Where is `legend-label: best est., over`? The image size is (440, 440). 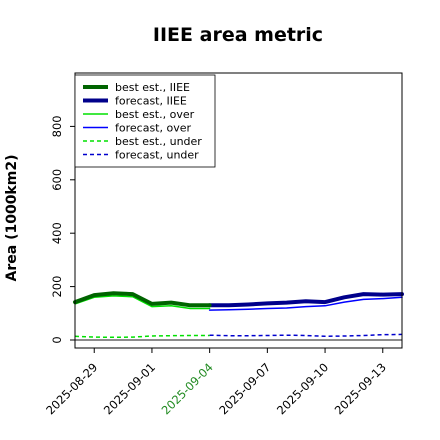
legend-label: best est., over is located at coordinates (155, 114).